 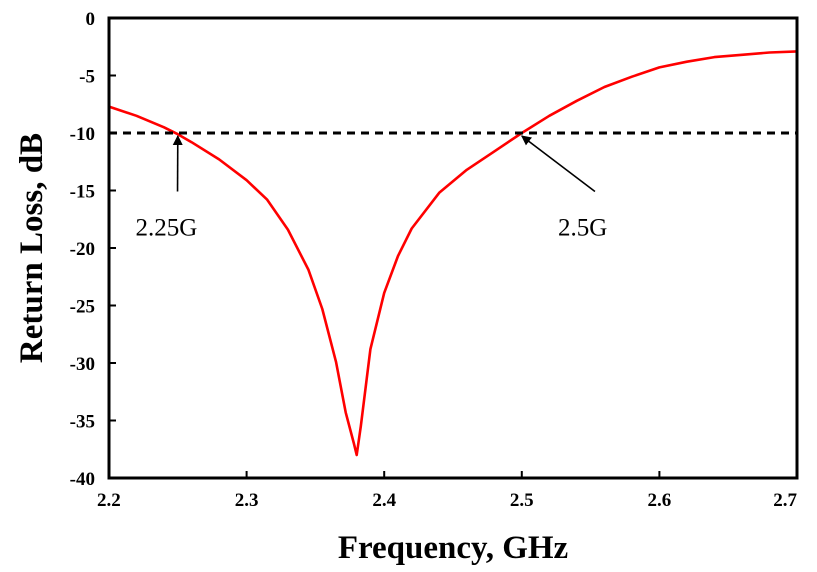 What do you see at coordinates (87, 77) in the screenshot?
I see `y-tick-label: -5` at bounding box center [87, 77].